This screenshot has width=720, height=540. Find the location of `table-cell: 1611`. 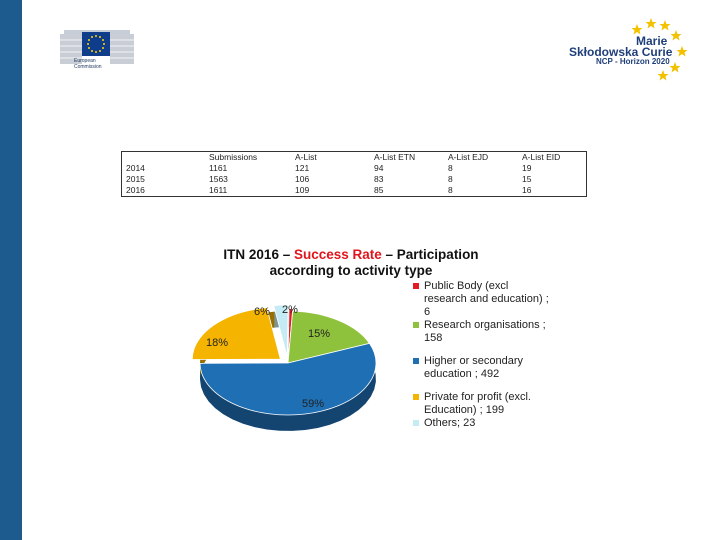

table-cell: 1611 is located at coordinates (218, 190).